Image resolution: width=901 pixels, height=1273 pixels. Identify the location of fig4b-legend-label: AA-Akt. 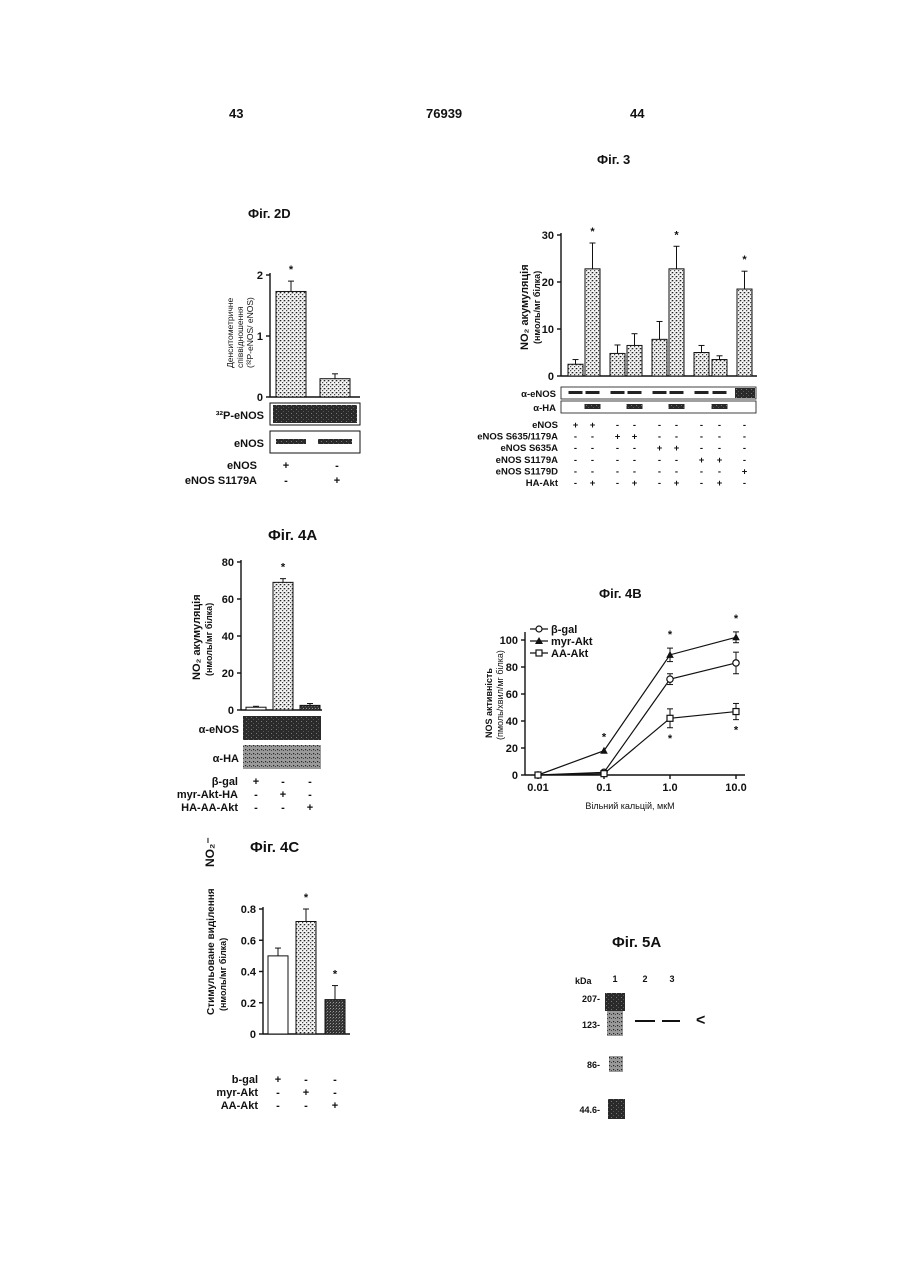
(570, 654).